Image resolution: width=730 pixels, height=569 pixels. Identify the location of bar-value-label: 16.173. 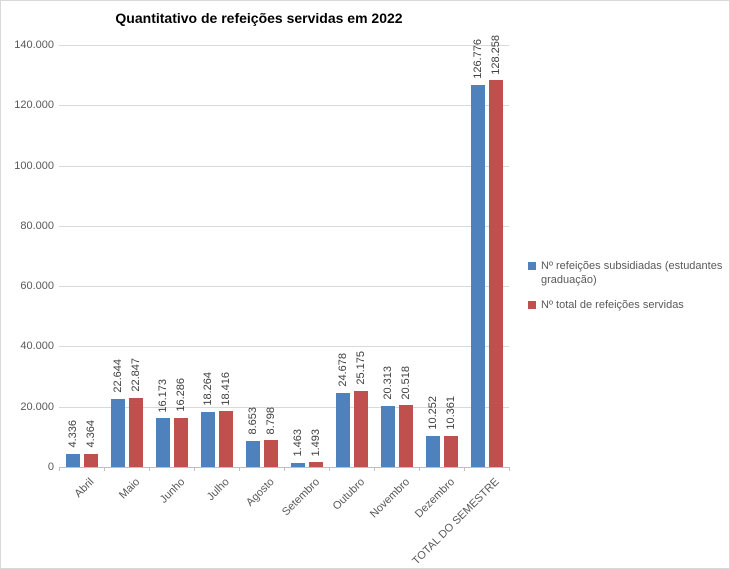
(162, 395).